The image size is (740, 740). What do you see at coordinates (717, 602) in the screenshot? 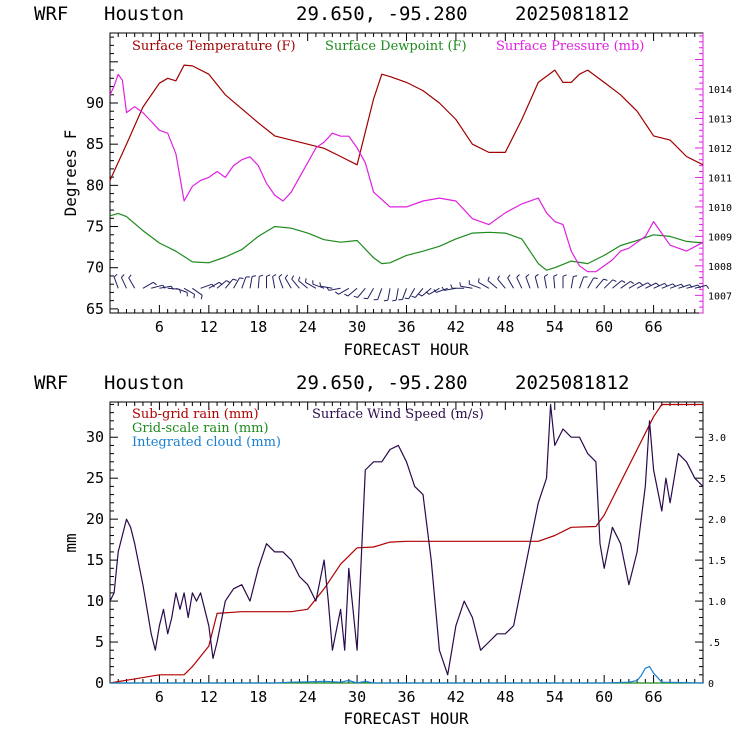
I see `y2-tick-label: 1.0` at bounding box center [717, 602].